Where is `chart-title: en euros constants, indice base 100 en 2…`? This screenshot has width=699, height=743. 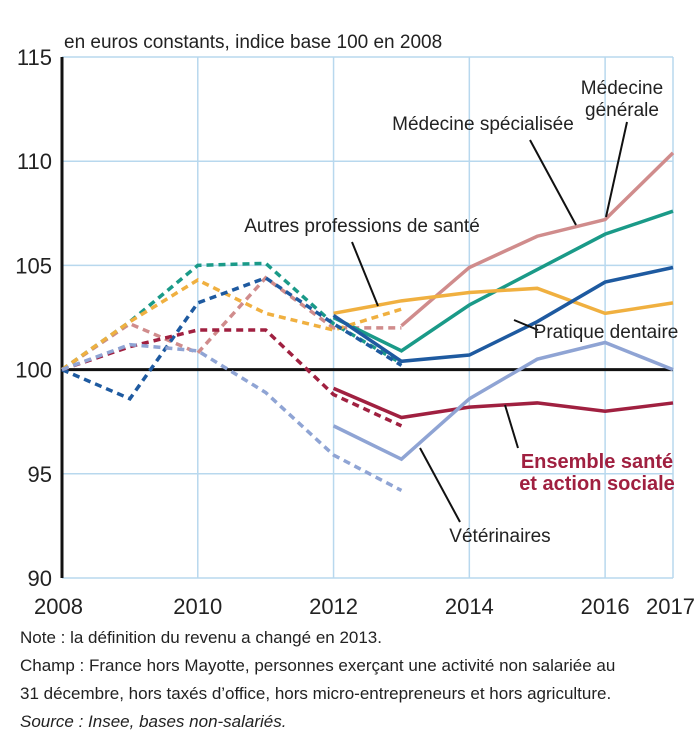 chart-title: en euros constants, indice base 100 en 2… is located at coordinates (253, 42).